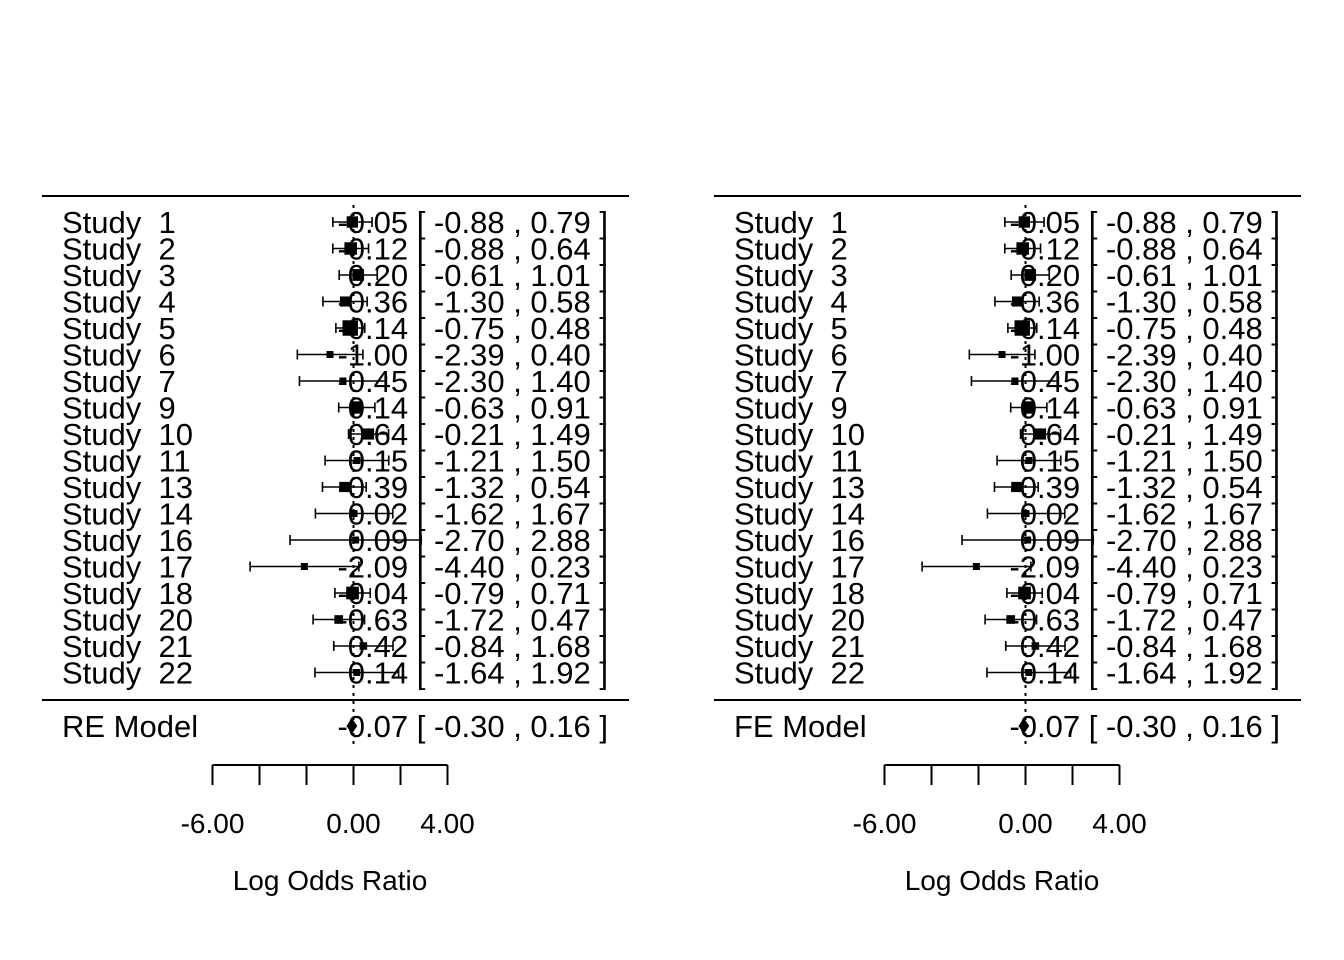 Image resolution: width=1344 pixels, height=960 pixels. Describe the element at coordinates (352, 726) in the screenshot. I see `summary-diamond` at that location.